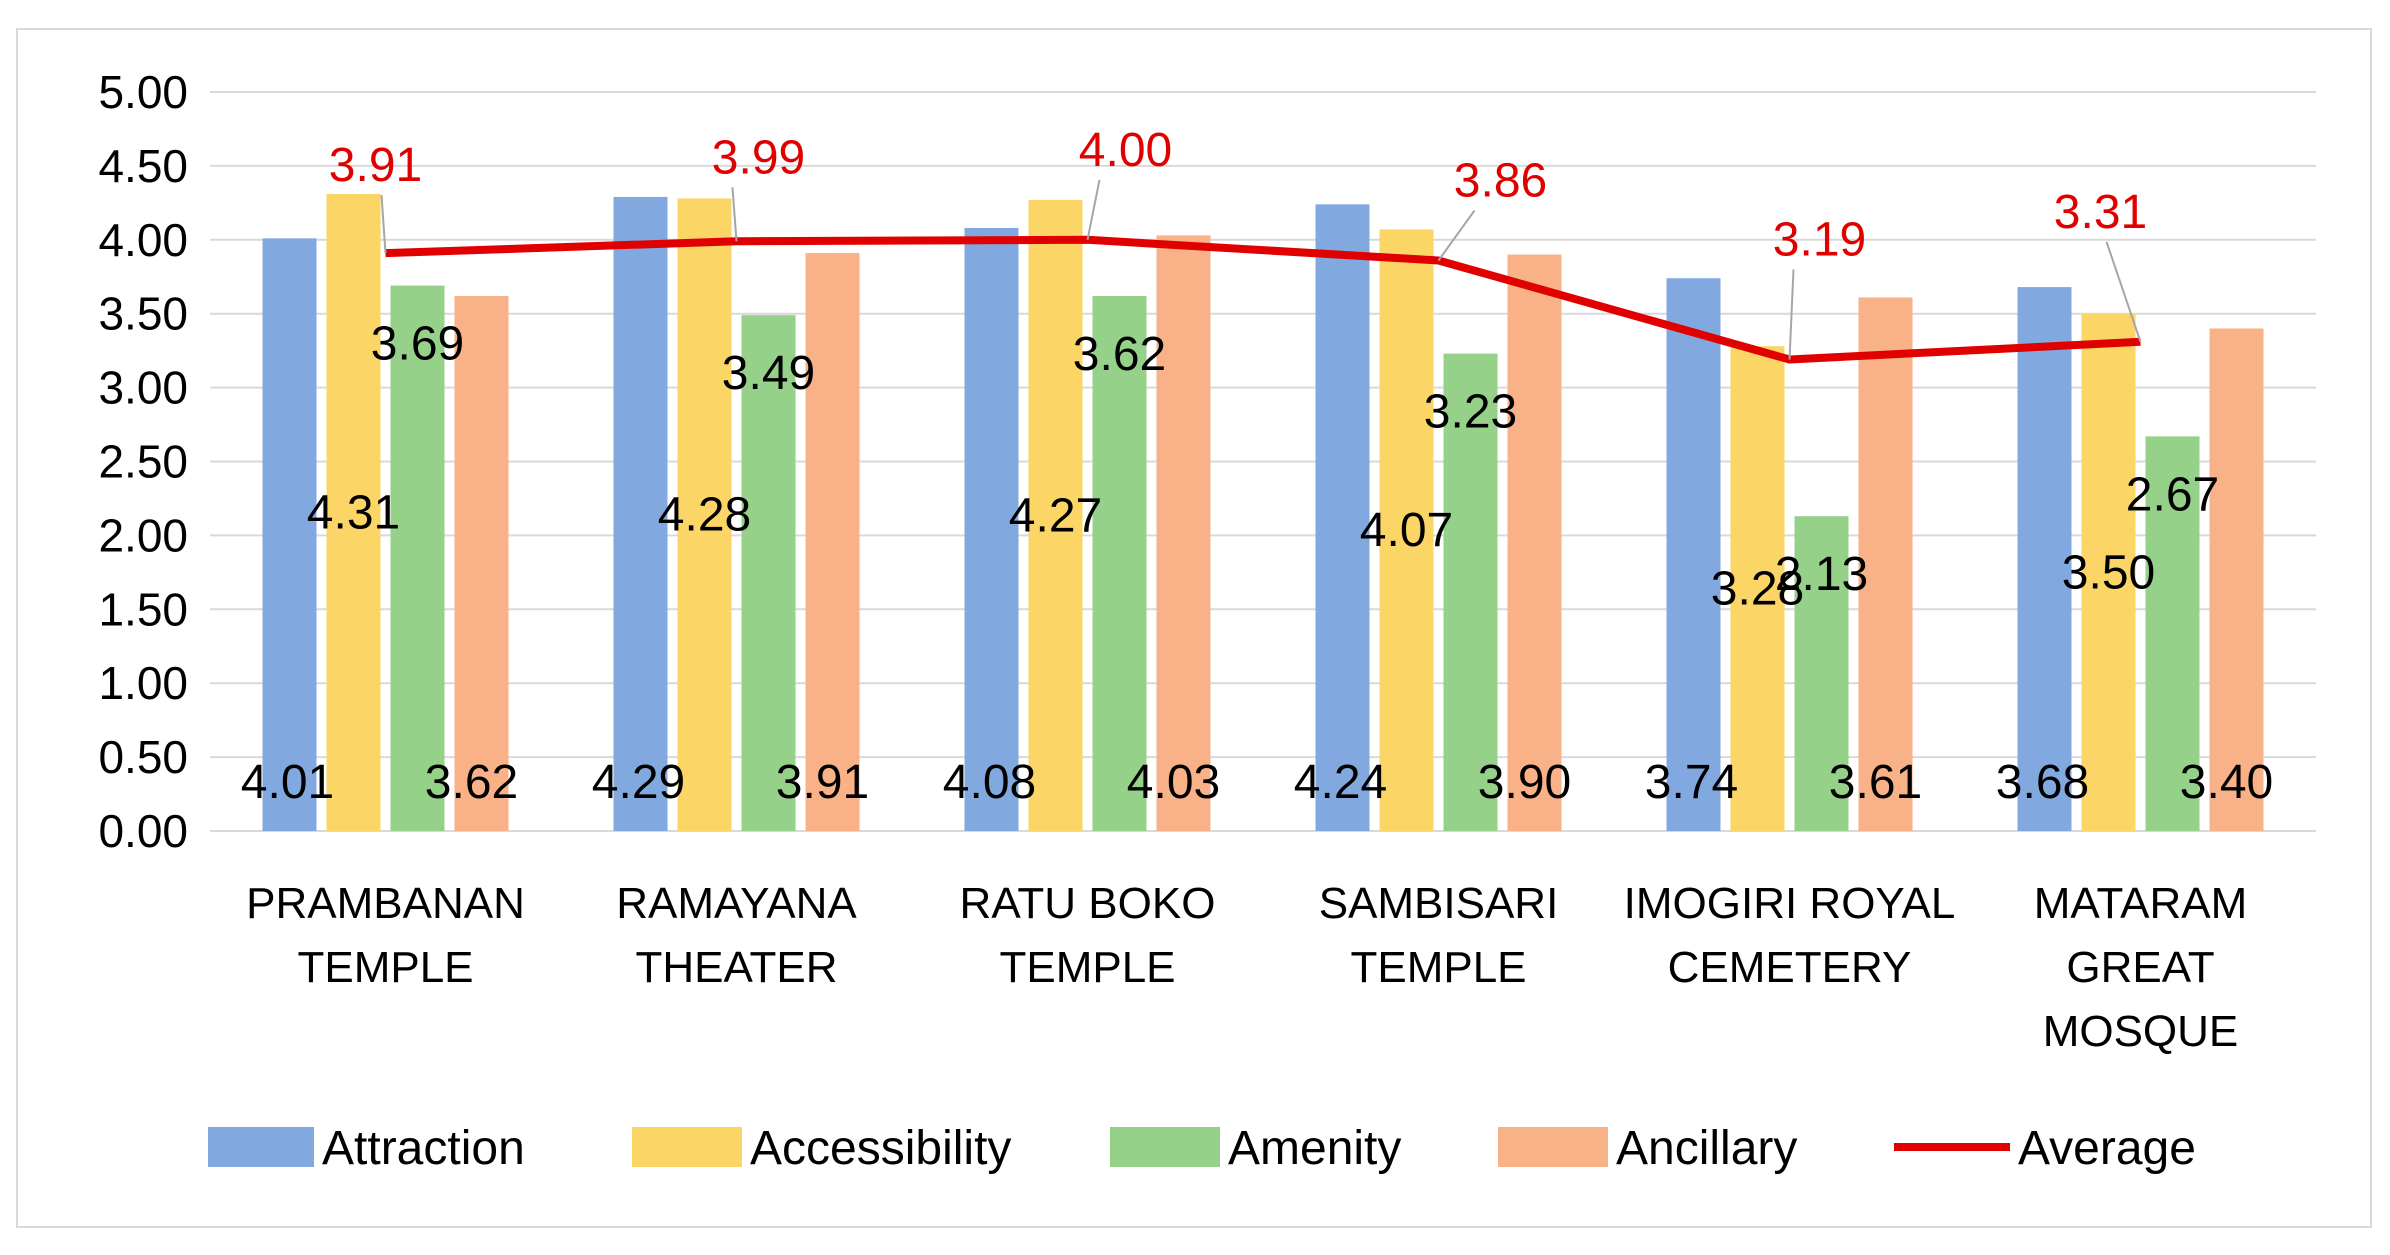 The height and width of the screenshot is (1255, 2390). Describe the element at coordinates (417, 344) in the screenshot. I see `data-label-amenity: 3.69` at that location.